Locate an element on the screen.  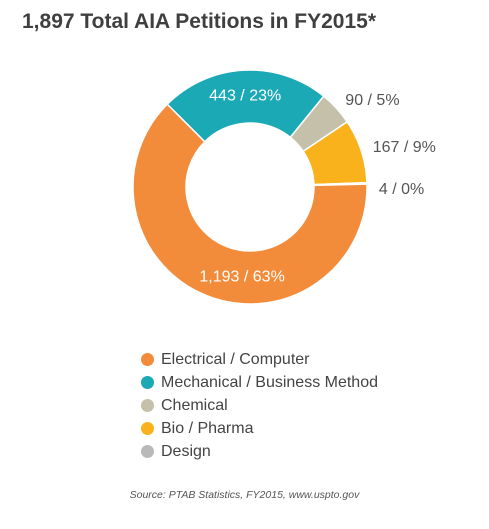
legend-item-bio-pharma: Bio / Pharma is located at coordinates (259, 428).